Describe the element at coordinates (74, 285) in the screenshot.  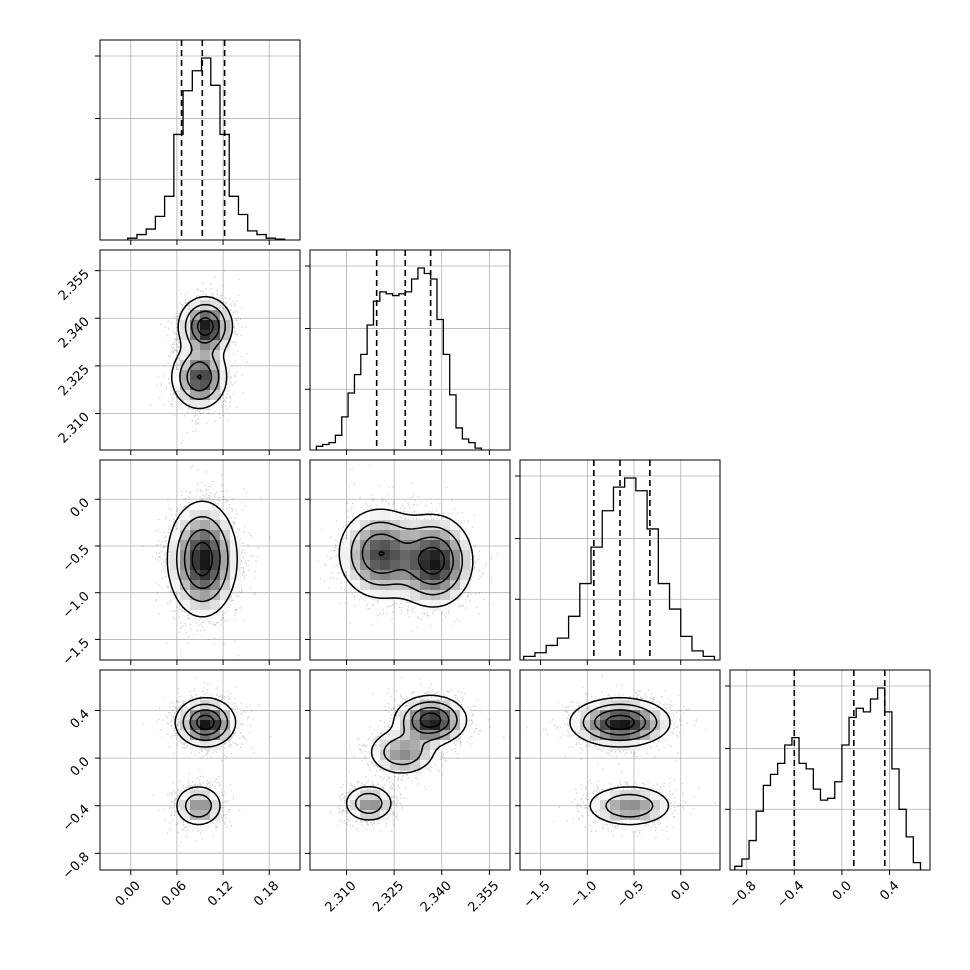
I see `y-tick-label-p1-3: 2.355` at that location.